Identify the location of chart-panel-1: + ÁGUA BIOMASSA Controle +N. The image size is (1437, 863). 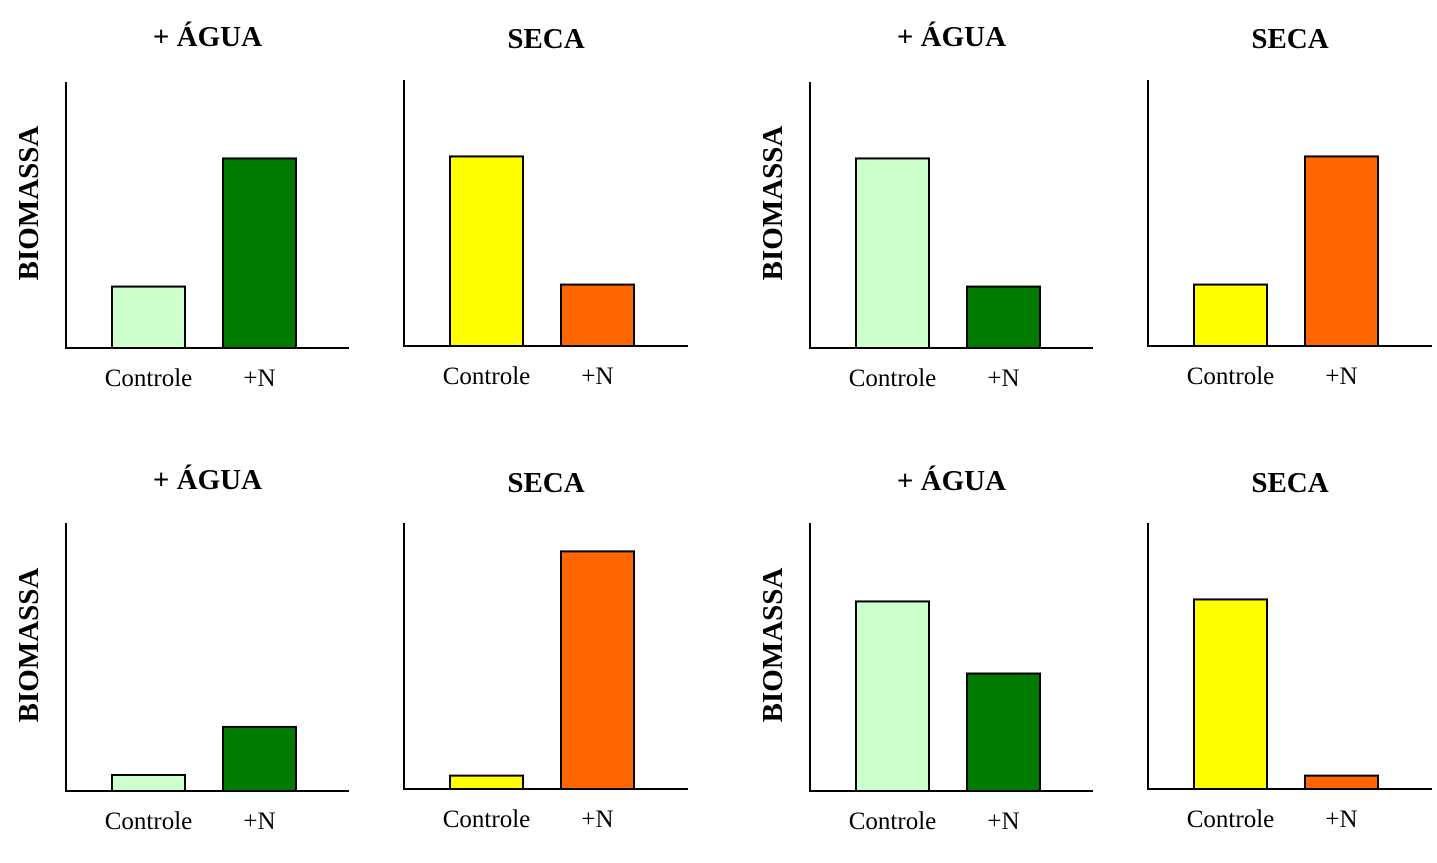
(181, 206).